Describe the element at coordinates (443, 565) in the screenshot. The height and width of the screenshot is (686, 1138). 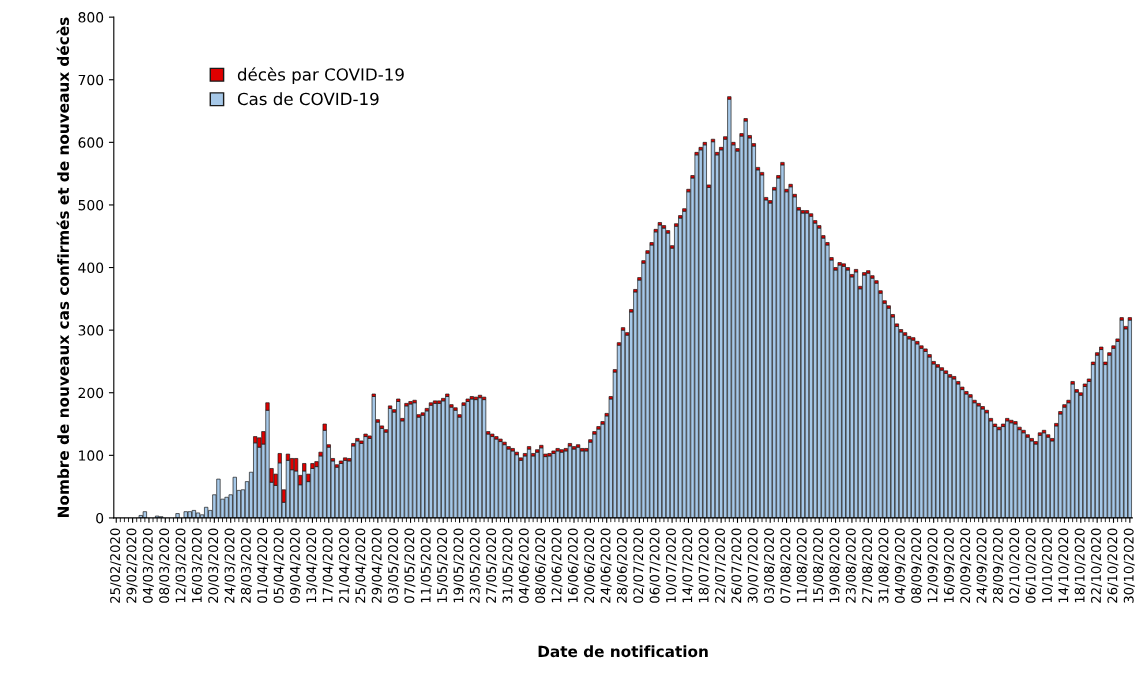
I see `x-tick-label: 15/05/2020` at that location.